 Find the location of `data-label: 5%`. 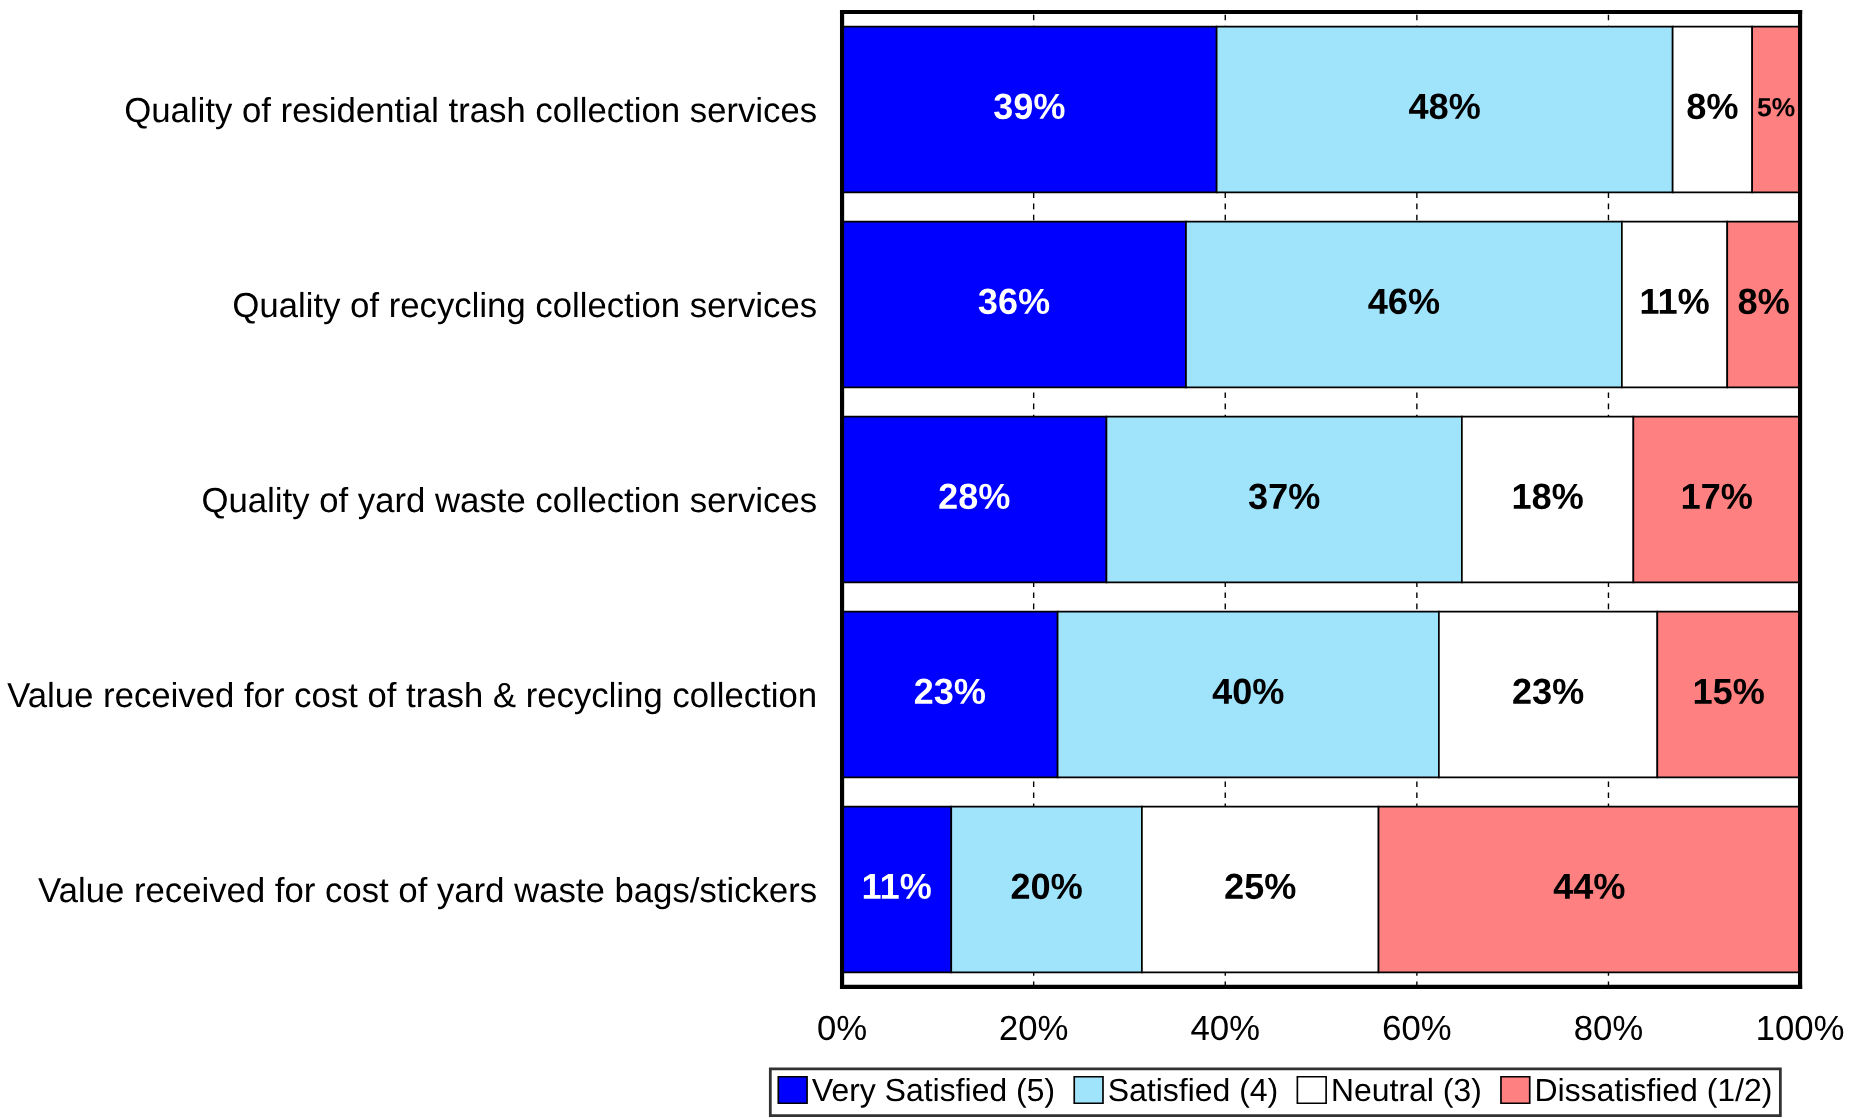

data-label: 5% is located at coordinates (1776, 107).